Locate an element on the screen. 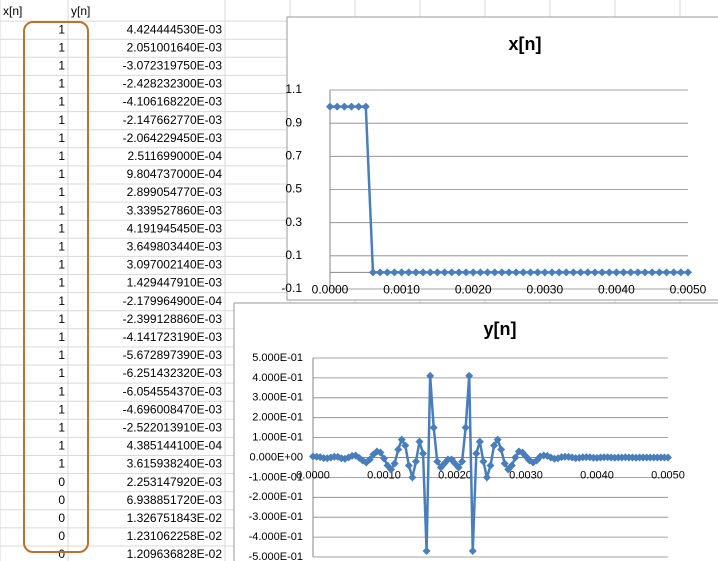  cell: 1.326751843E-02 is located at coordinates (175, 518).